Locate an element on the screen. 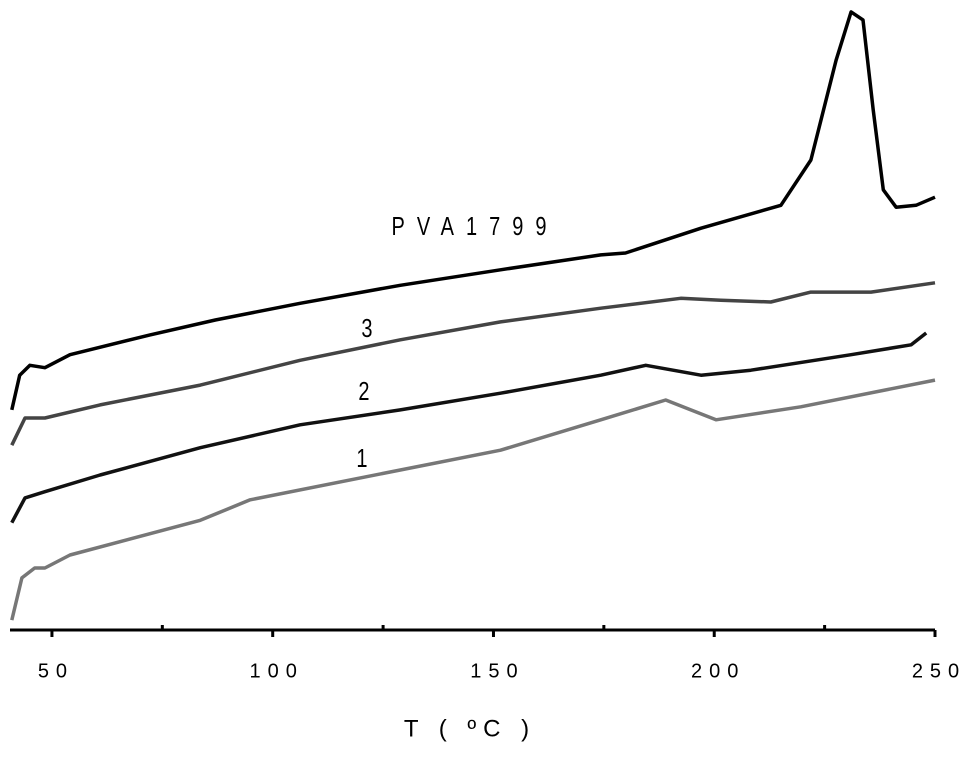 The height and width of the screenshot is (762, 962). series-label: 1 is located at coordinates (367, 457).